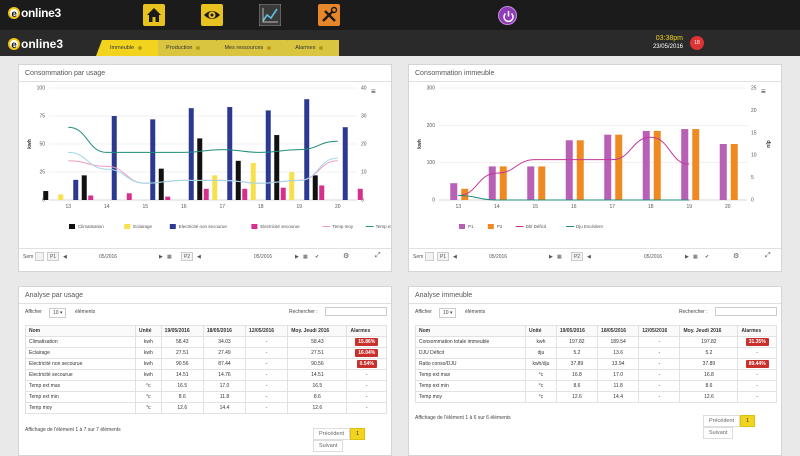 The image size is (800, 456). I want to click on table-cell: 17.0, so click(224, 386).